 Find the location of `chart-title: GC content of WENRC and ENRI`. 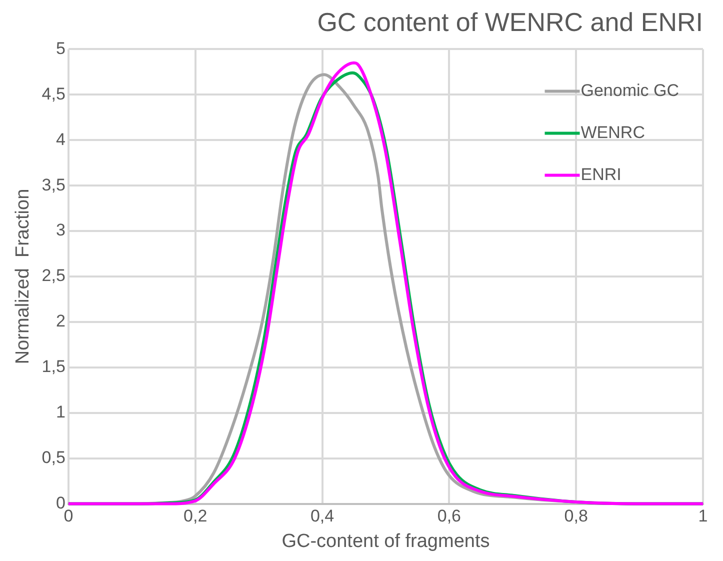

chart-title: GC content of WENRC and ENRI is located at coordinates (510, 21).